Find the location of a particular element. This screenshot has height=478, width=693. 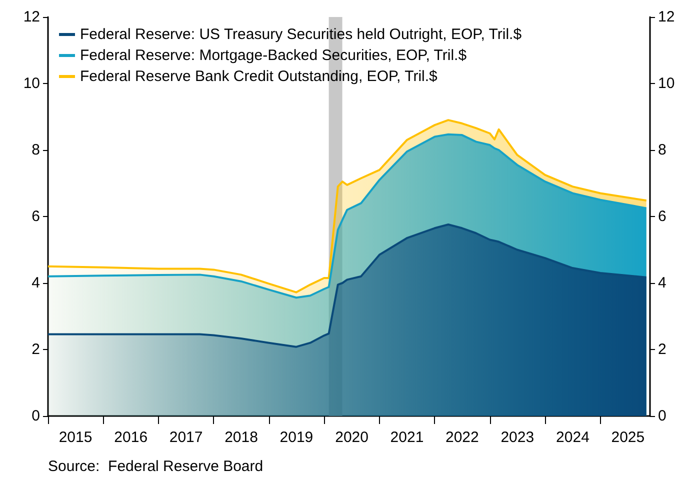

y-tick-label: 6 is located at coordinates (36, 216).